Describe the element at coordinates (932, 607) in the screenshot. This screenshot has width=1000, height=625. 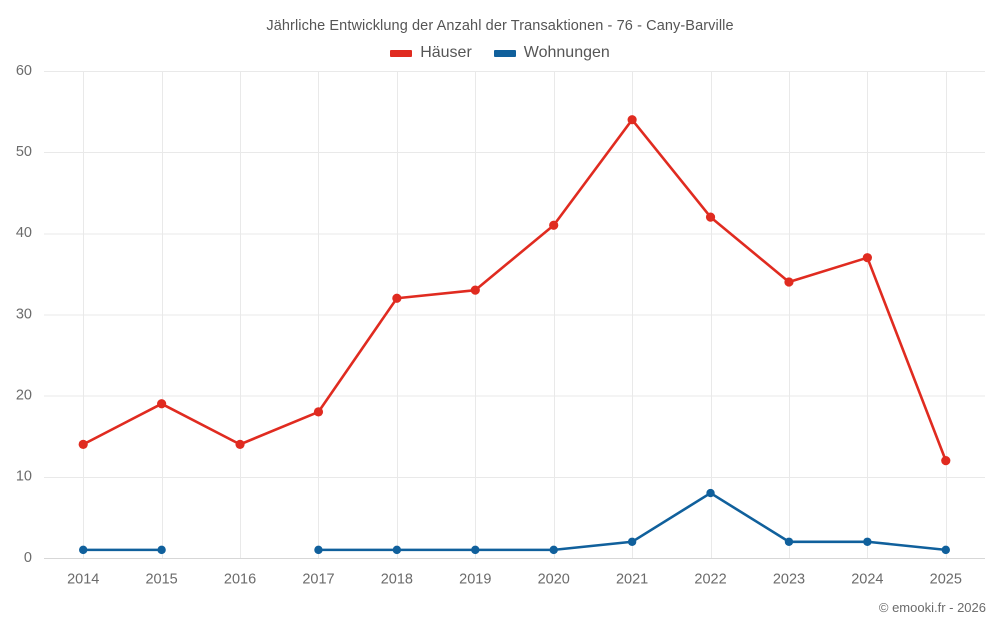
I see `copyright-footer: © emooki.fr - 2026` at that location.